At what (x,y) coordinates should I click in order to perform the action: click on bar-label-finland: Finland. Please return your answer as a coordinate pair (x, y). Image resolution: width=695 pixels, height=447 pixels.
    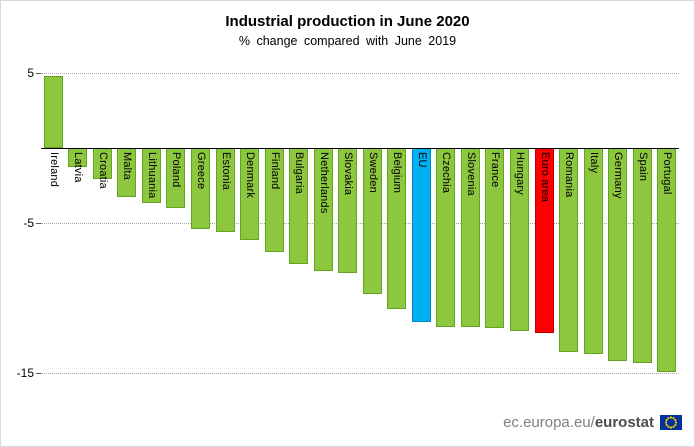
    Looking at the image, I should click on (275, 170).